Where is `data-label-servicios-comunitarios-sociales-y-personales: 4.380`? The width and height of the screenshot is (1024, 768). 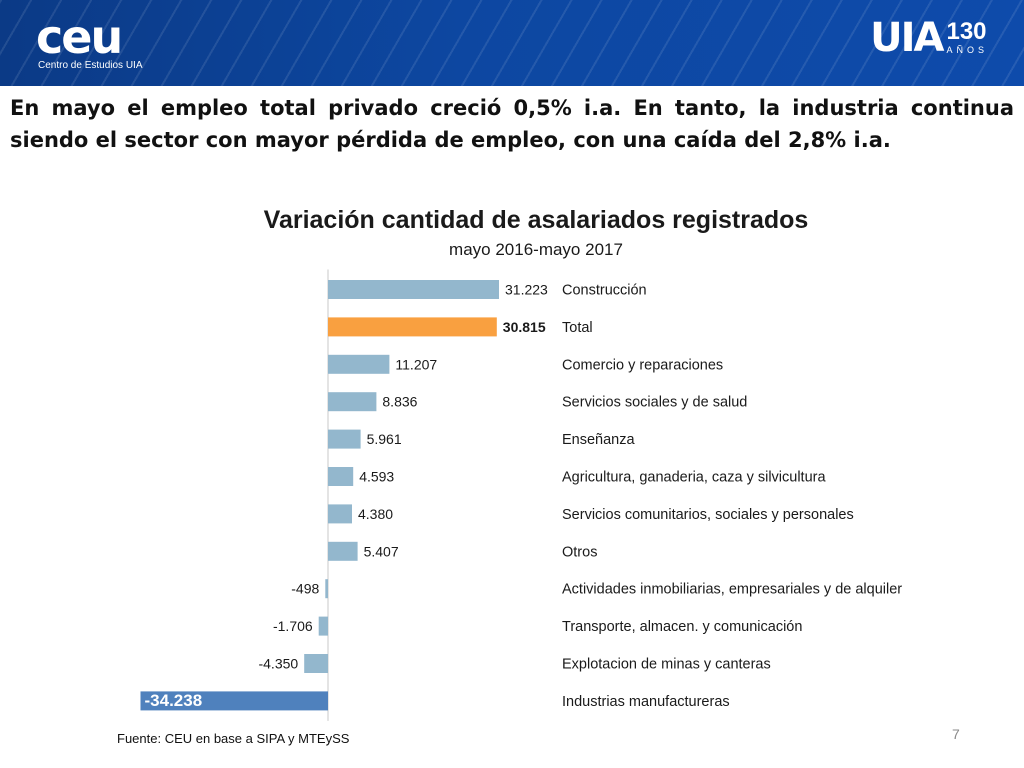
data-label-servicios-comunitarios-sociales-y-personales: 4.380 is located at coordinates (375, 514).